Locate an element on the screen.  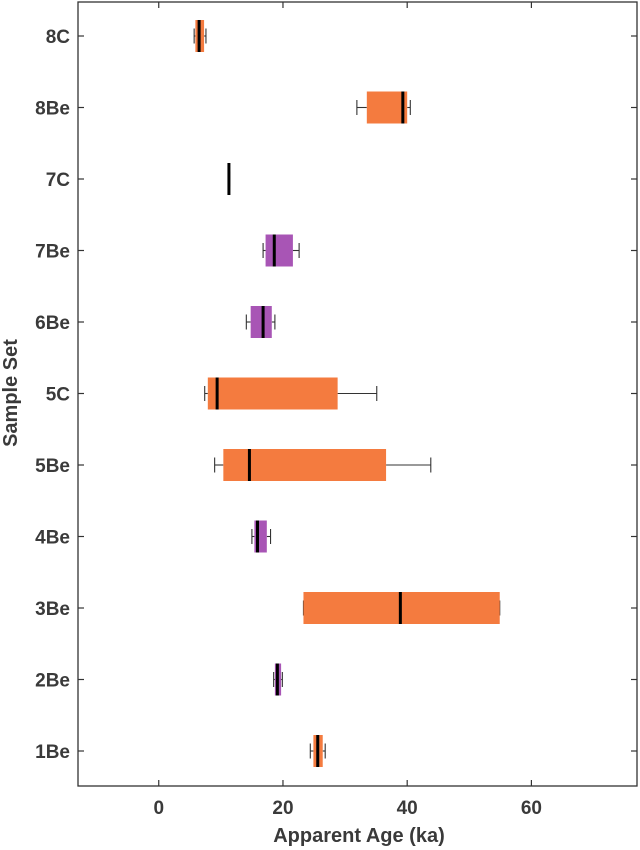
y-tick-label: 2Be is located at coordinates (52, 681).